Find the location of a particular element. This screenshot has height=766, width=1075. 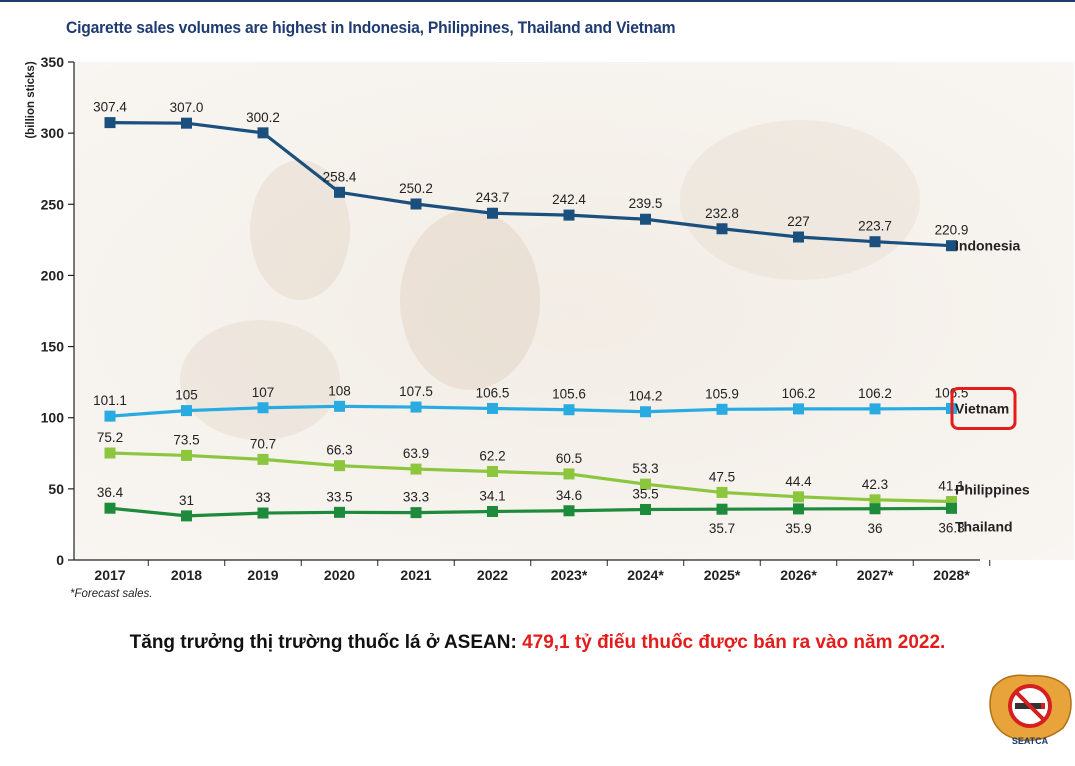

data-label-vietnam: 104.2 is located at coordinates (646, 396).